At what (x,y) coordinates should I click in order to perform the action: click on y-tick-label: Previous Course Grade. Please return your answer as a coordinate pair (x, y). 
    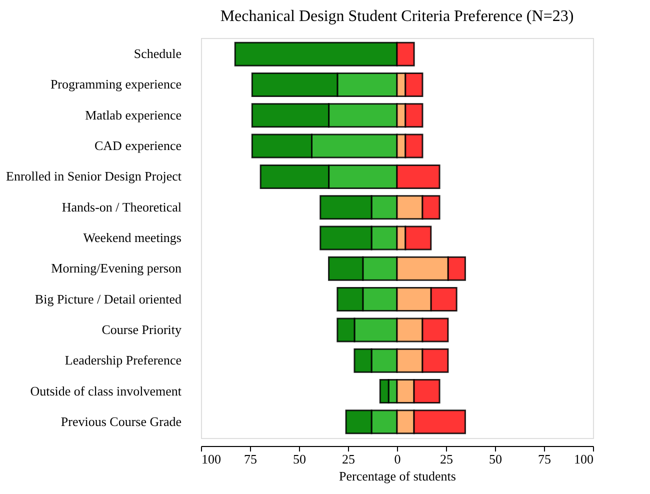
    Looking at the image, I should click on (121, 421).